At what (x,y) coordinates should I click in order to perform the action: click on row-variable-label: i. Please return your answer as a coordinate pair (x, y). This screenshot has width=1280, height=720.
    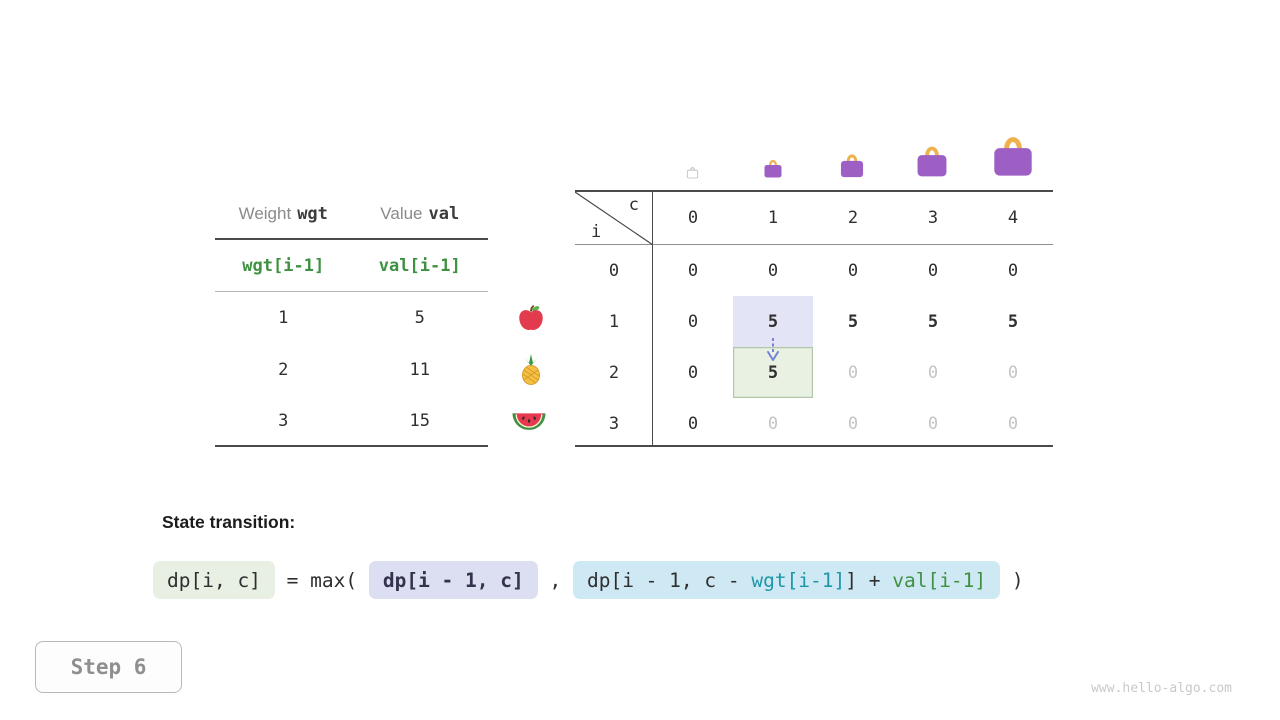
    Looking at the image, I should click on (596, 232).